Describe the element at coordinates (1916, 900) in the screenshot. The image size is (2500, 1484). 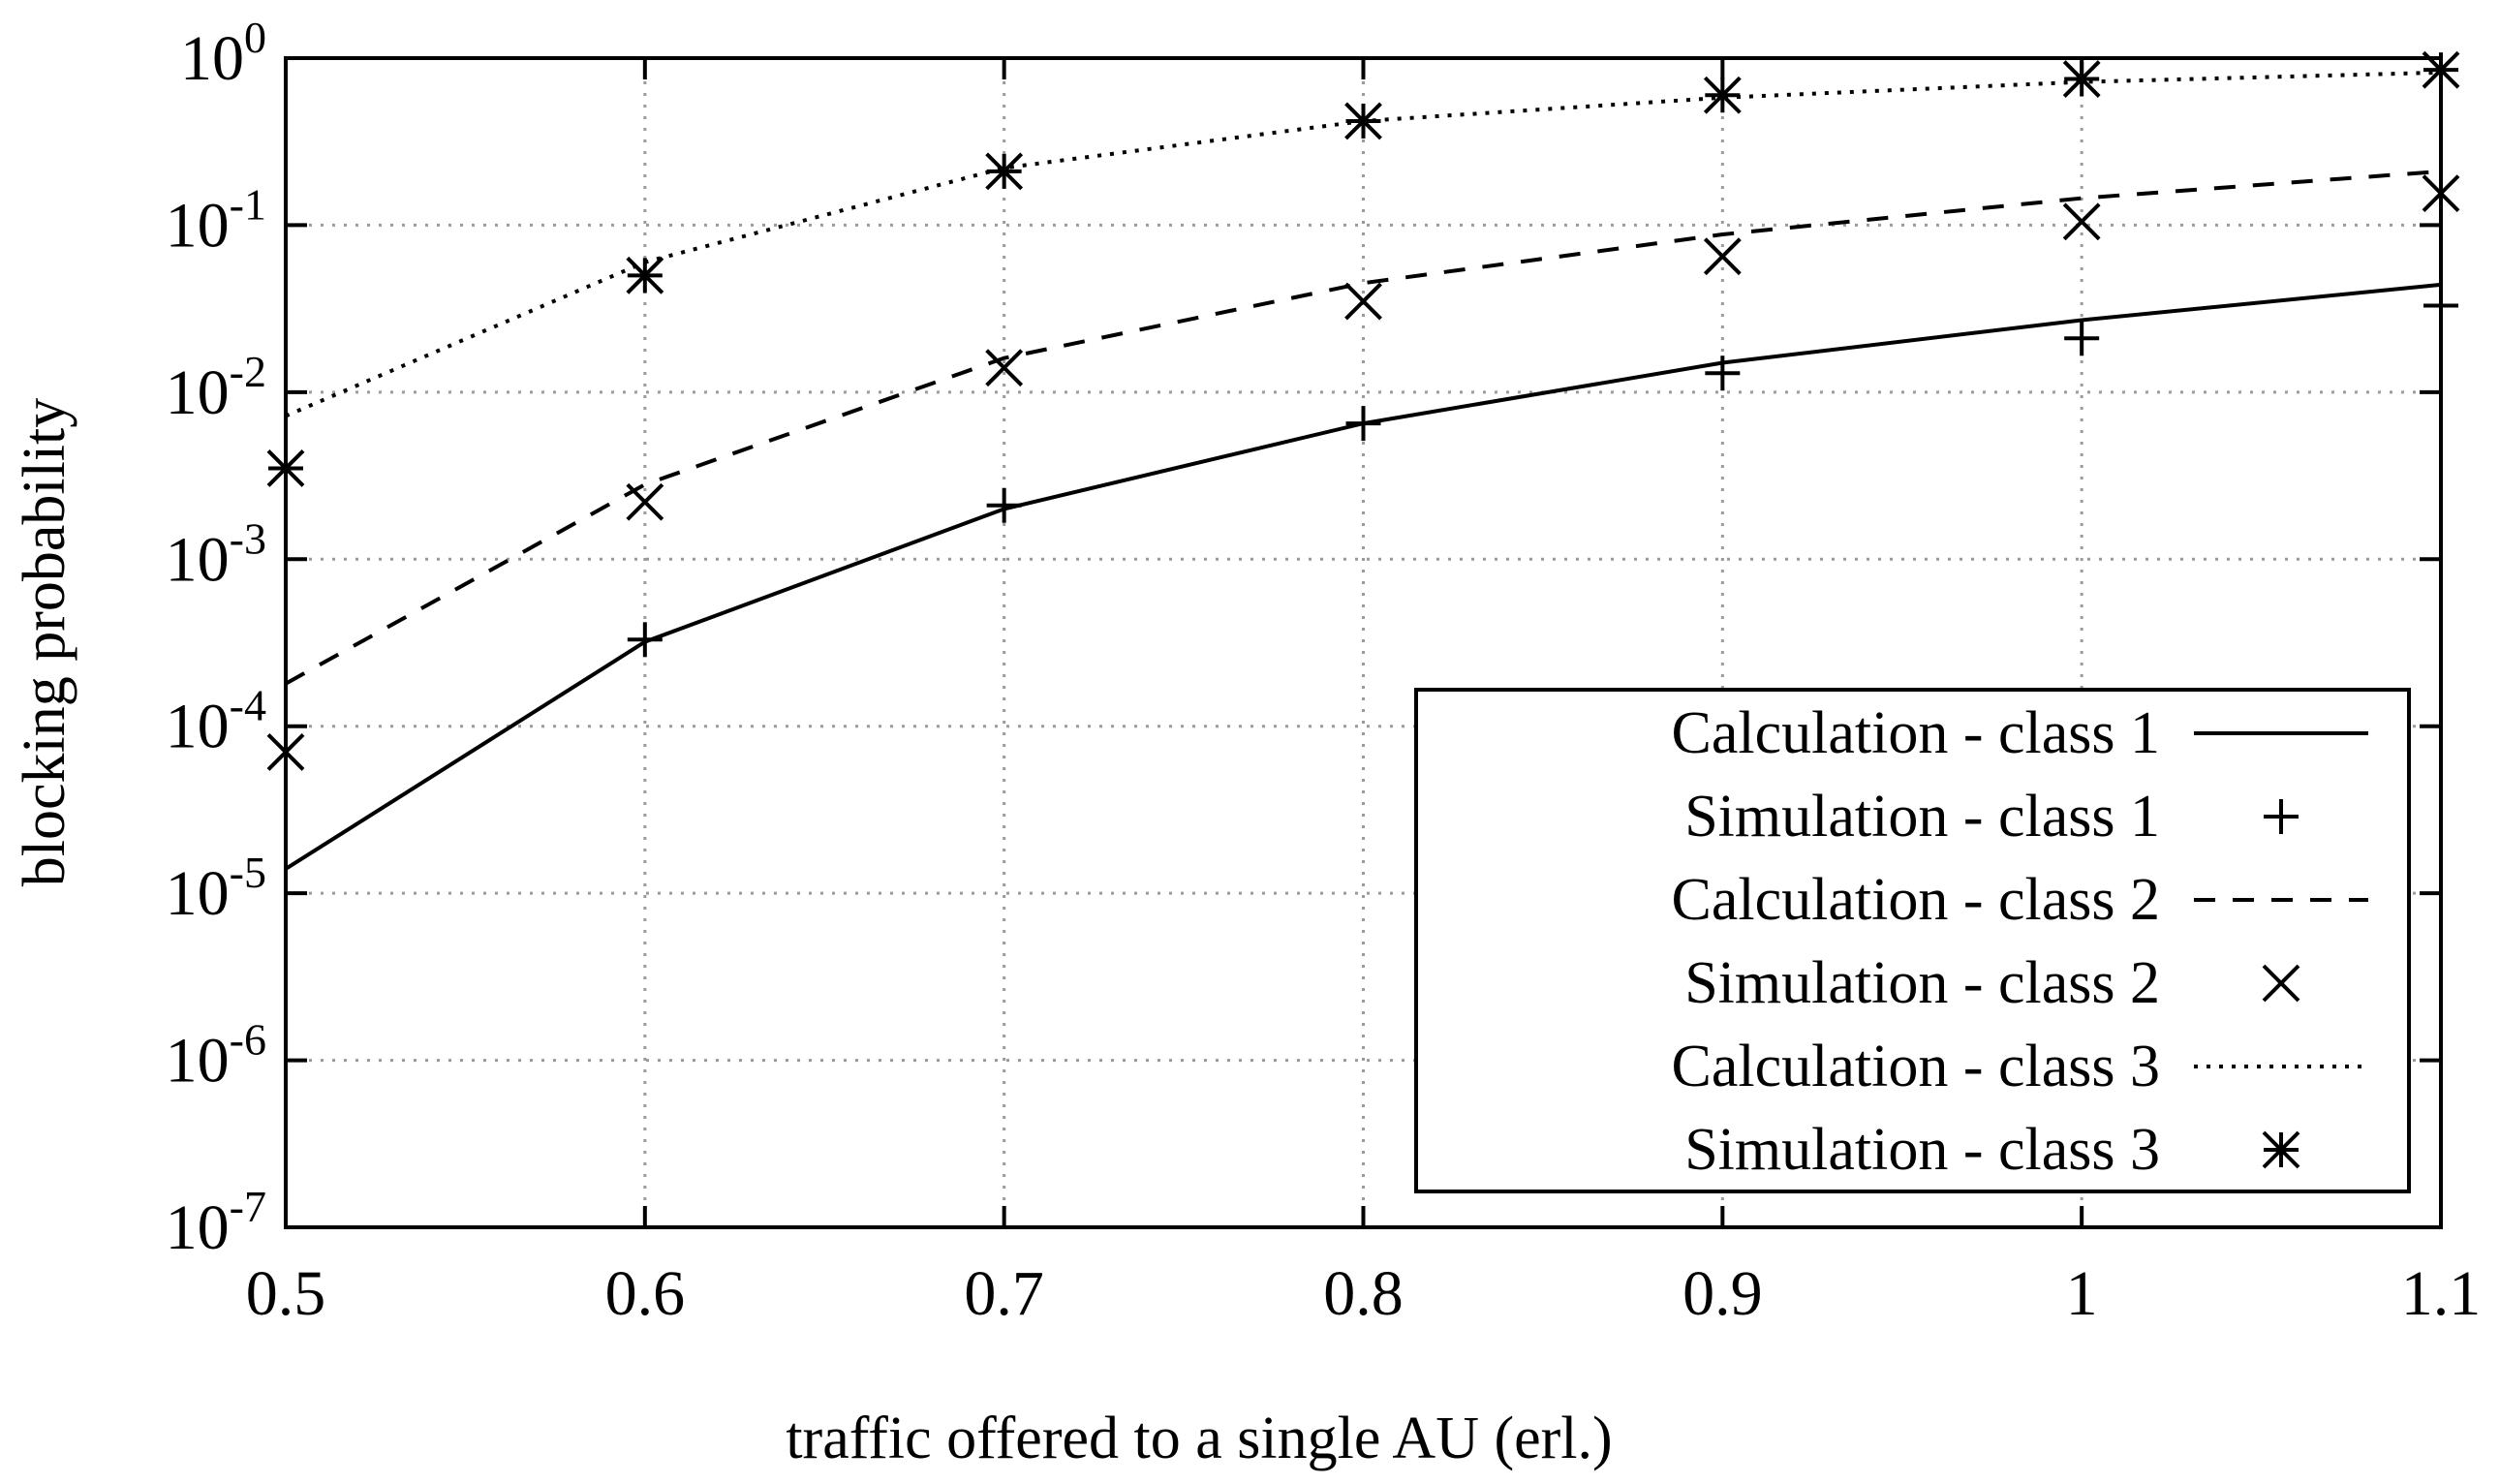
I see `legend-label: Calculation - class 2` at that location.